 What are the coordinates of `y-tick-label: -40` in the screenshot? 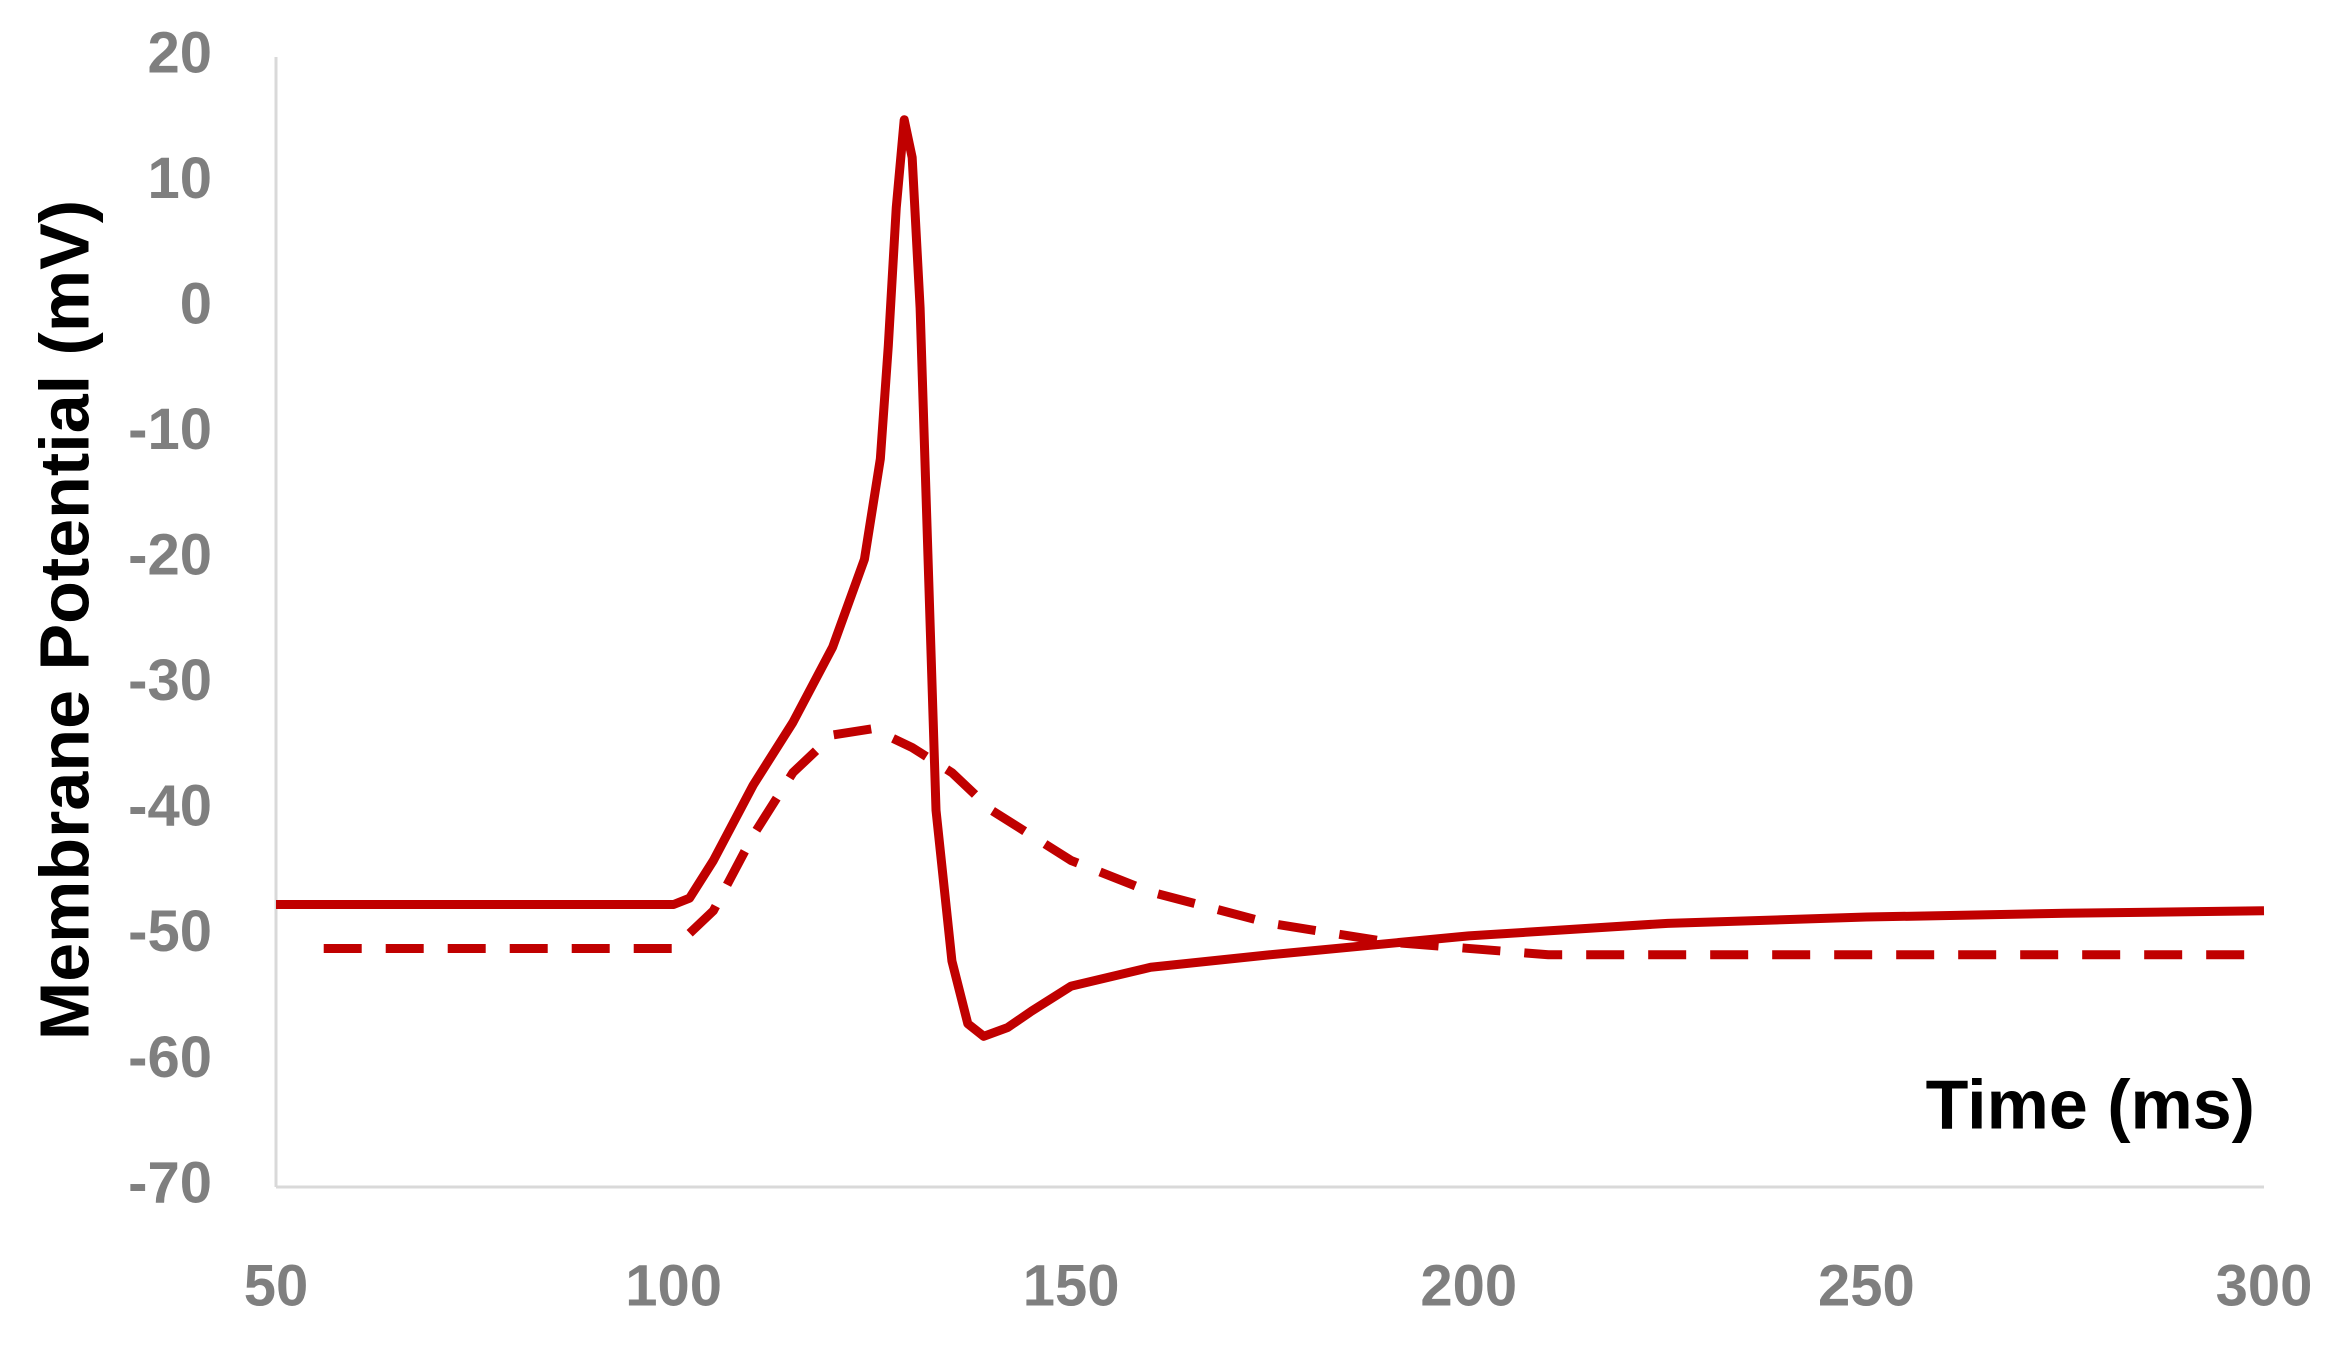 It's located at (170, 806).